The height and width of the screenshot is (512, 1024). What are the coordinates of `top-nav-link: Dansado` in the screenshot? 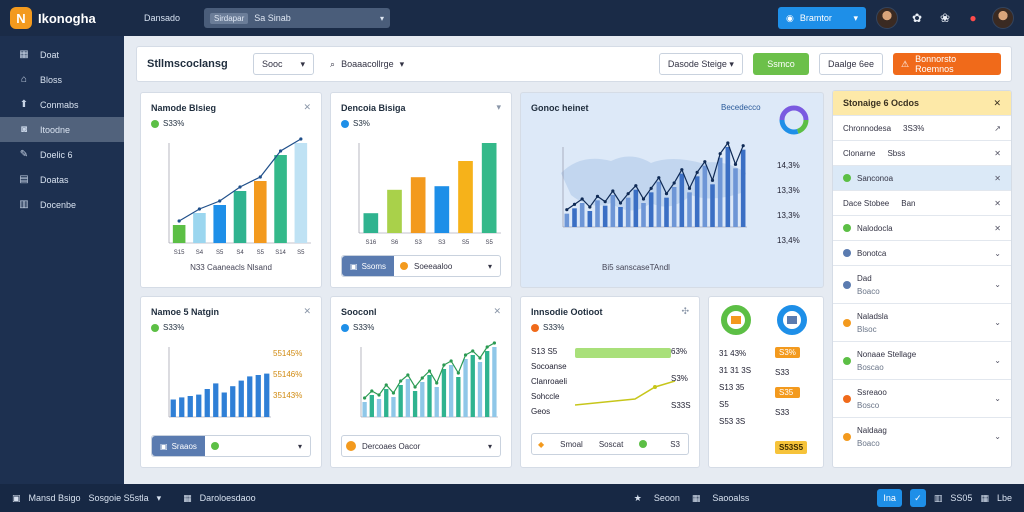 It's located at (162, 18).